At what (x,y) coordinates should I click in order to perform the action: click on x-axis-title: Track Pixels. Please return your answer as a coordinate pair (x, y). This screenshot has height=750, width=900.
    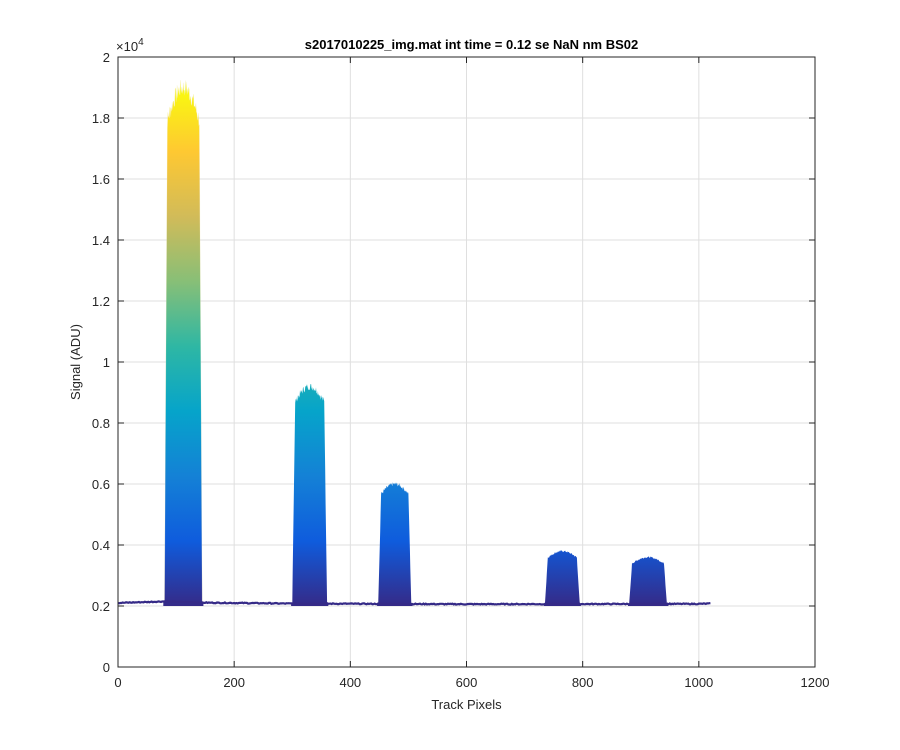
    Looking at the image, I should click on (466, 704).